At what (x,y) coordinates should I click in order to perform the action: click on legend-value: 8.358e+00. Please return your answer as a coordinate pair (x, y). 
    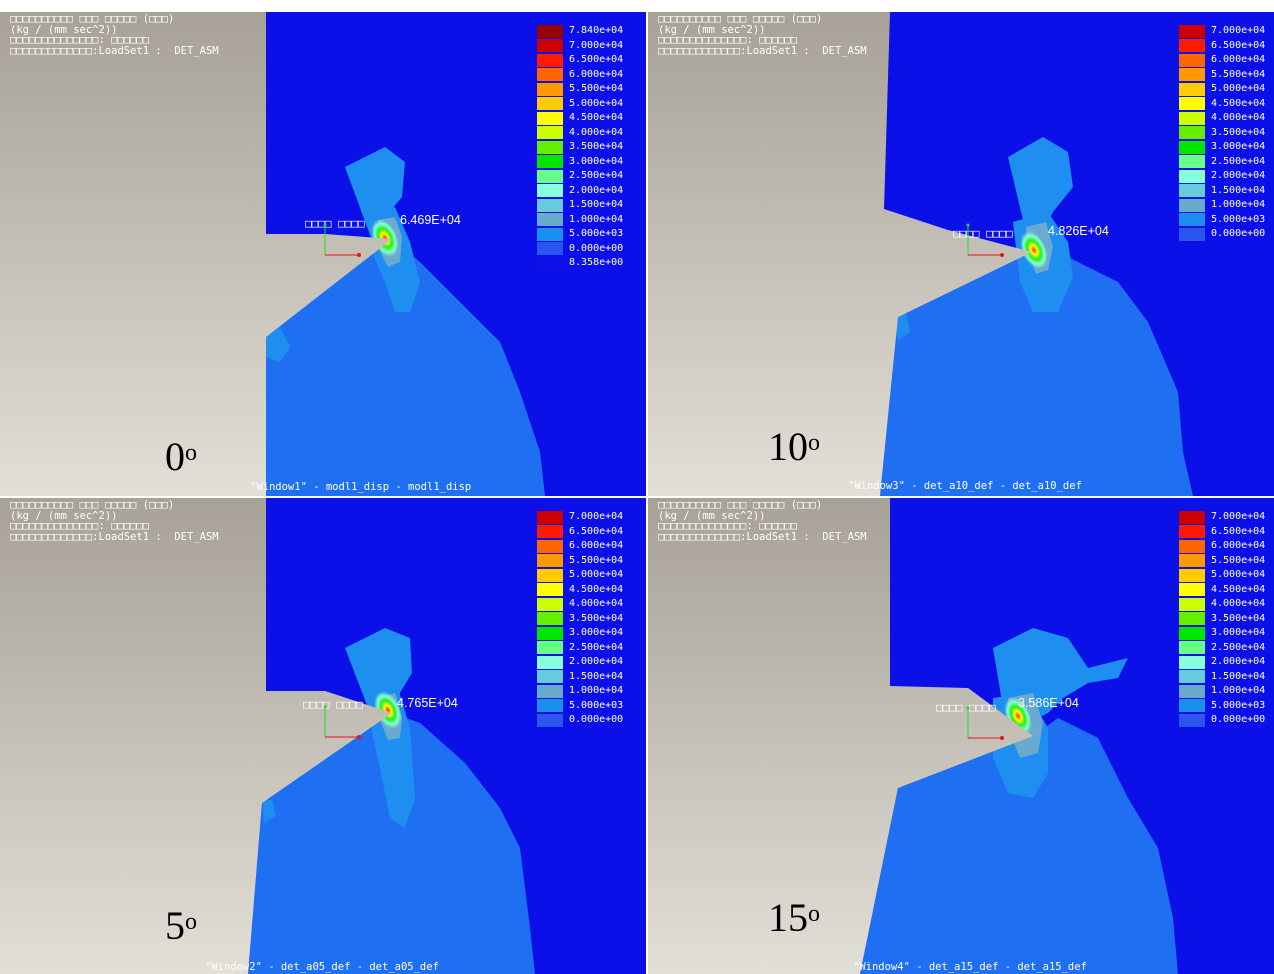
    Looking at the image, I should click on (596, 263).